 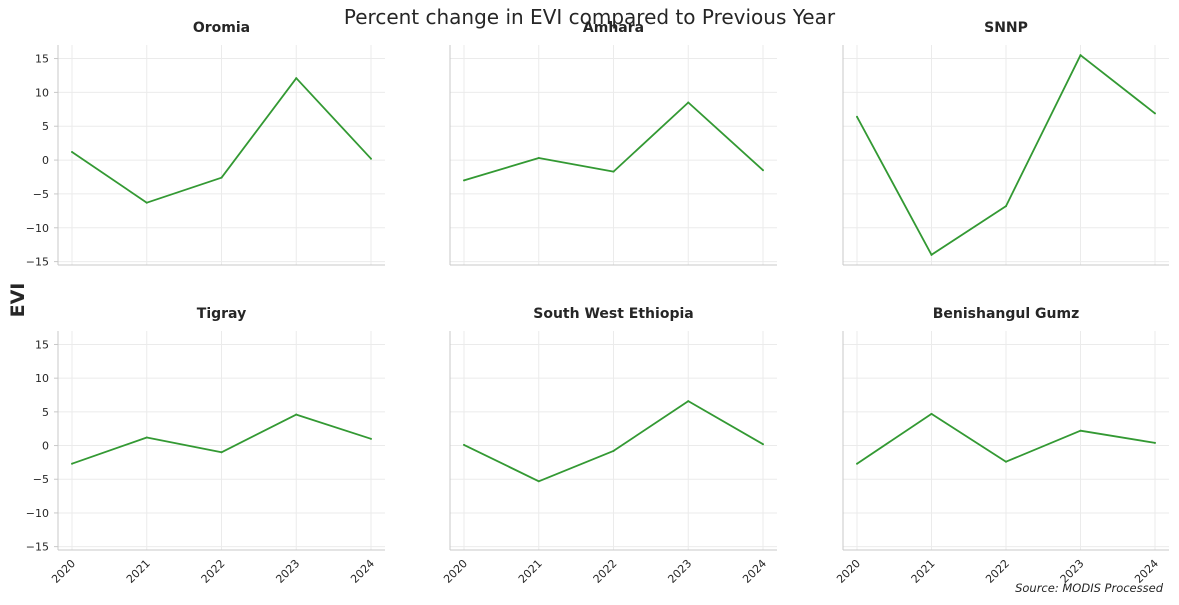 I want to click on source-note: Source: MODIS Processed, so click(x=1089, y=588).